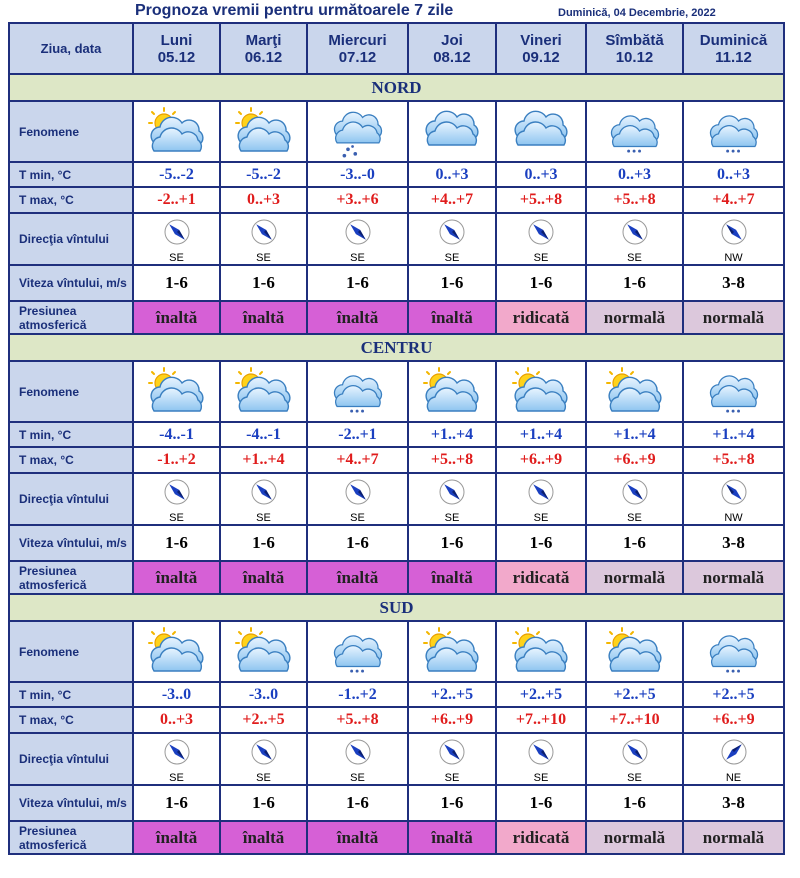  Describe the element at coordinates (396, 347) in the screenshot. I see `region-name: CENTRU` at that location.